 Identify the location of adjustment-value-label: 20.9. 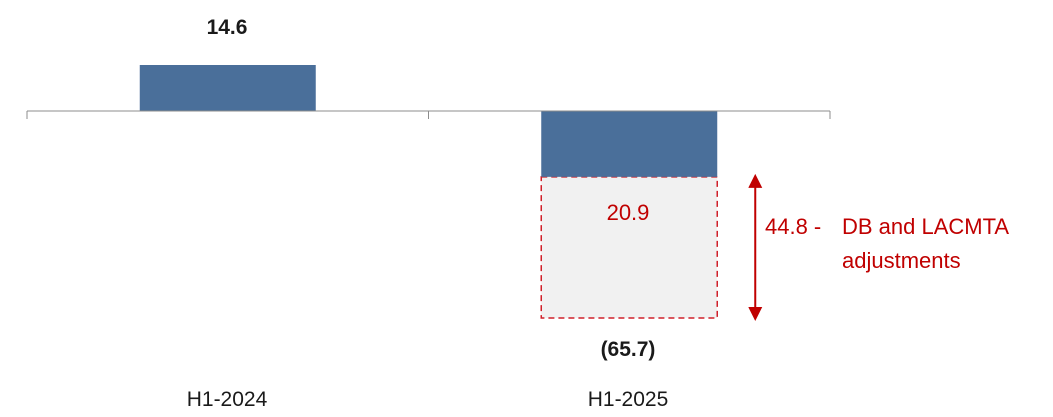
(628, 212).